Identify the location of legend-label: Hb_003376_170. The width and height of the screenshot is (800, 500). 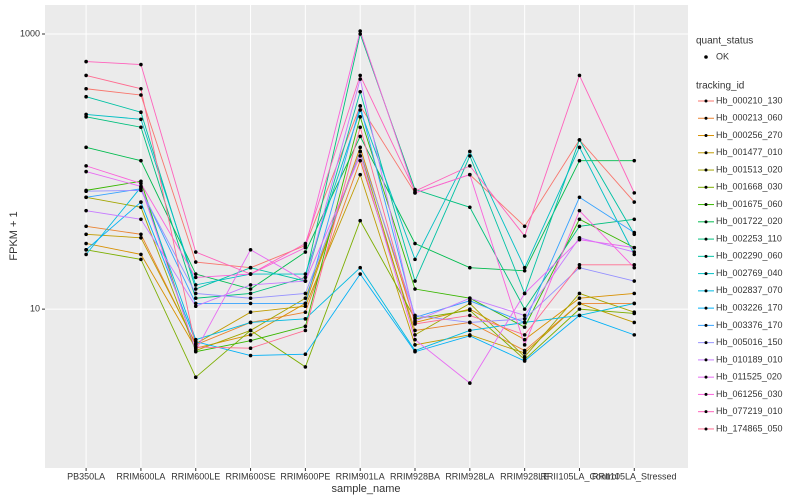
(749, 325).